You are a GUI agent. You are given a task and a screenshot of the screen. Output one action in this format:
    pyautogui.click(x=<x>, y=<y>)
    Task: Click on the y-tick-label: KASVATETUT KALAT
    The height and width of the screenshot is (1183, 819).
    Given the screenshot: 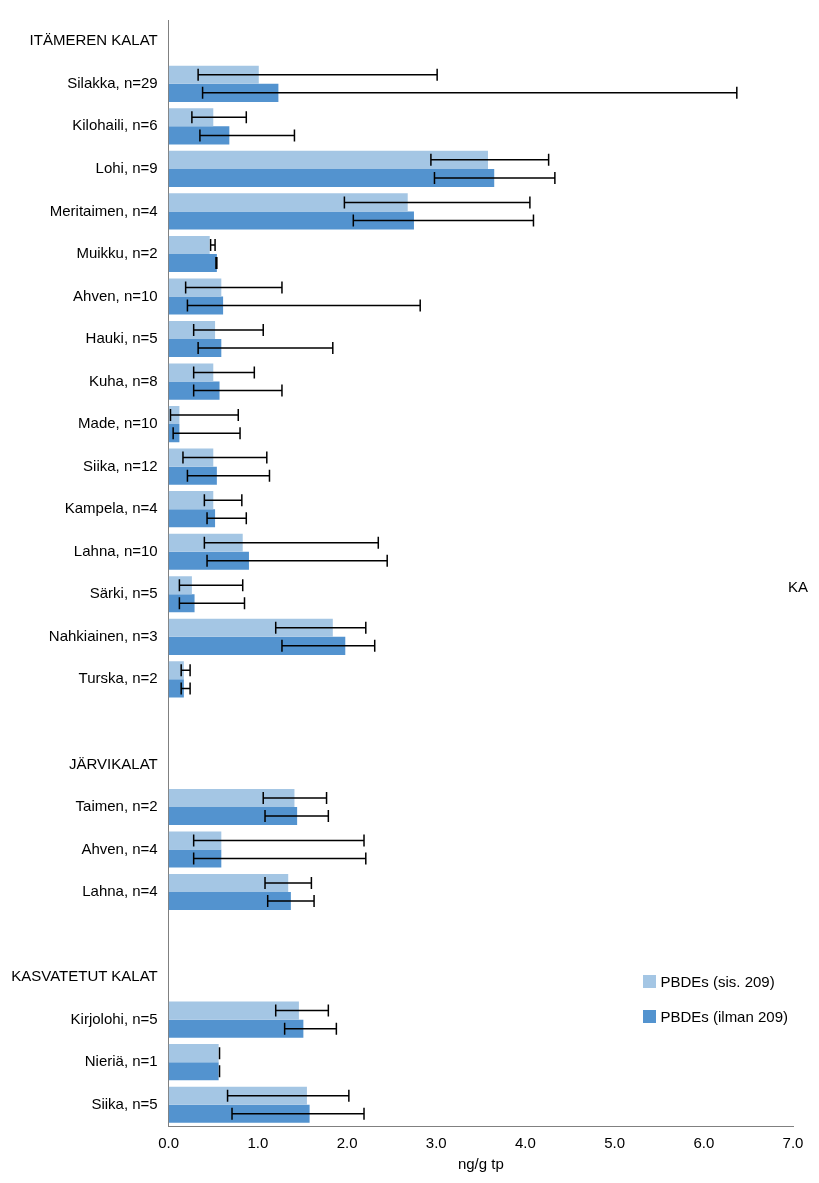 What is the action you would take?
    pyautogui.click(x=84, y=976)
    